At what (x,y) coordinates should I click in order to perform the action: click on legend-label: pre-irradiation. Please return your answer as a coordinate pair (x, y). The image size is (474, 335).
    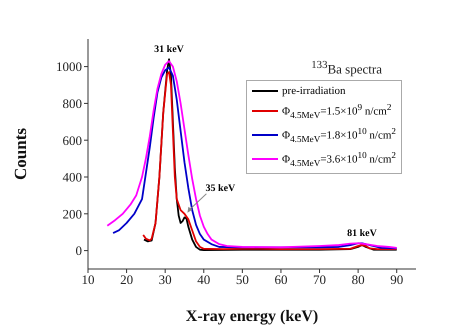
    Looking at the image, I should click on (314, 91).